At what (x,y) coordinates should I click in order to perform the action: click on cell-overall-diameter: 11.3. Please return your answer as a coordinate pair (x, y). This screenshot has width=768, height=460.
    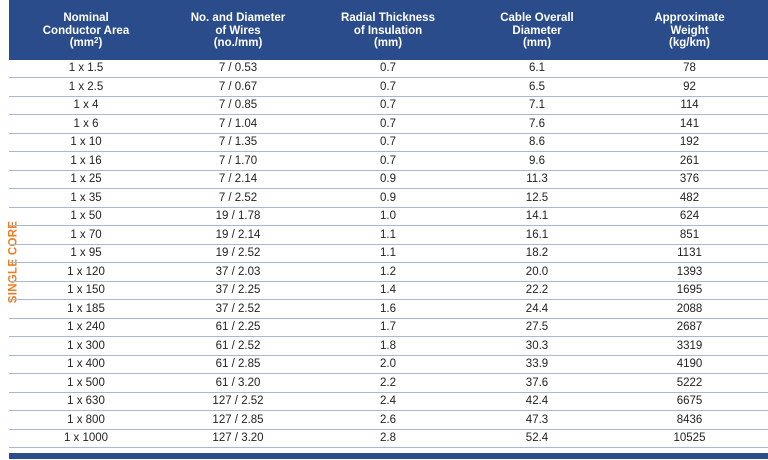
    Looking at the image, I should click on (537, 179).